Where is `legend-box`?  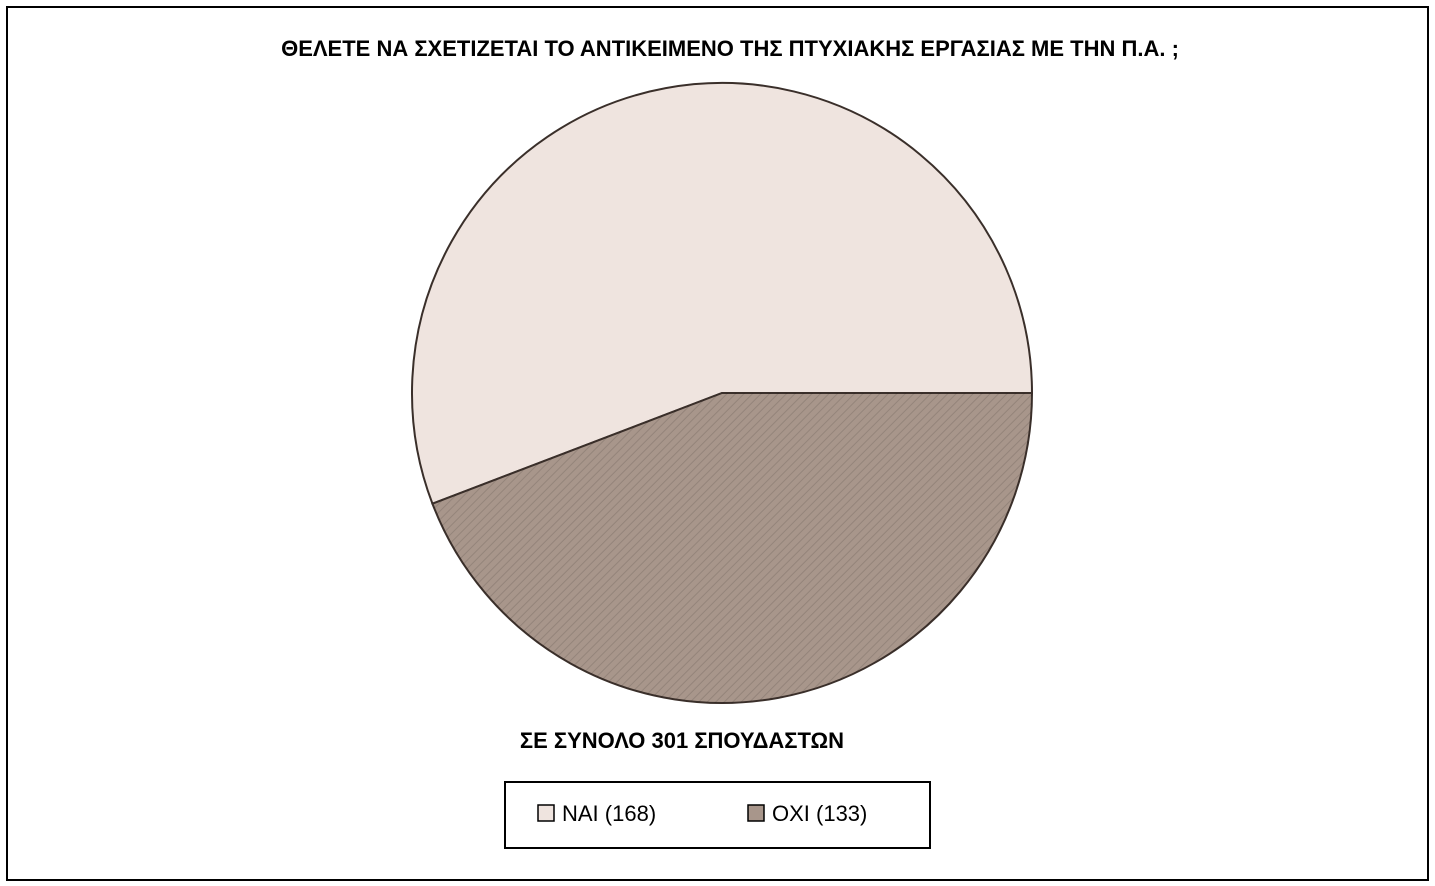 legend-box is located at coordinates (717, 815).